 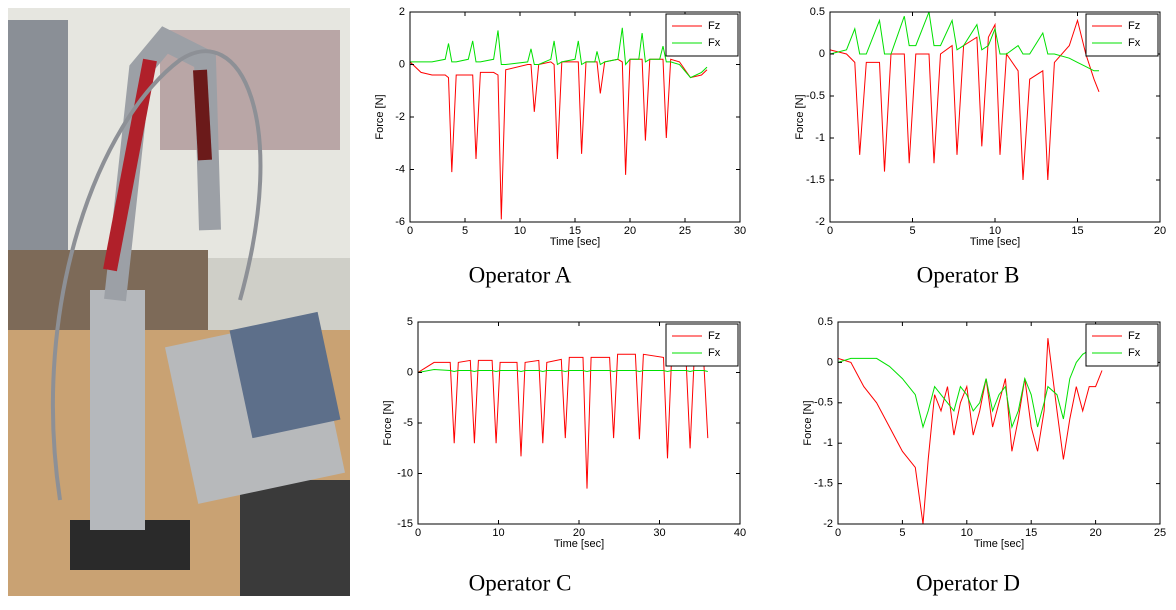 What do you see at coordinates (520, 274) in the screenshot?
I see `caption: Operator A` at bounding box center [520, 274].